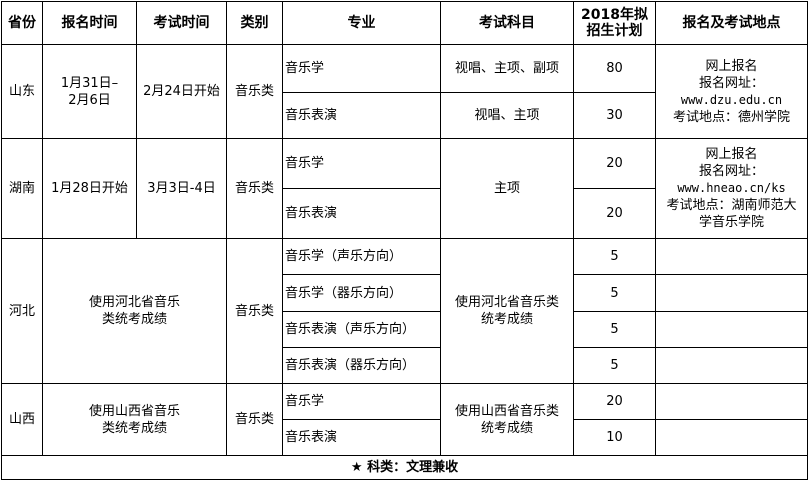 The height and width of the screenshot is (481, 809). I want to click on subjects-cell: 主项, so click(507, 188).